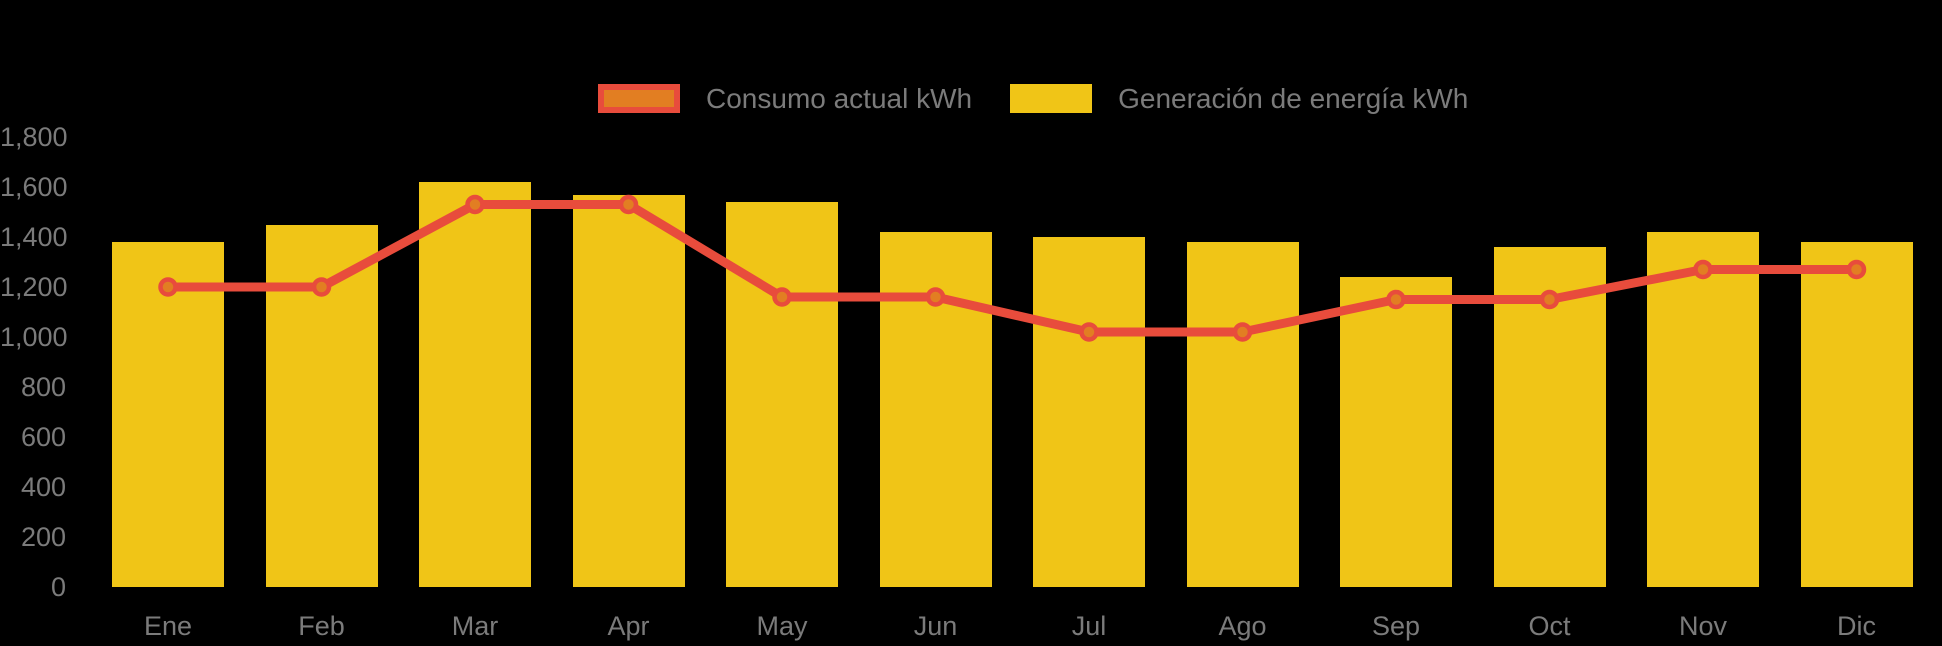 The image size is (1942, 646). Describe the element at coordinates (43, 487) in the screenshot. I see `y-axis-tick-label: 400` at that location.